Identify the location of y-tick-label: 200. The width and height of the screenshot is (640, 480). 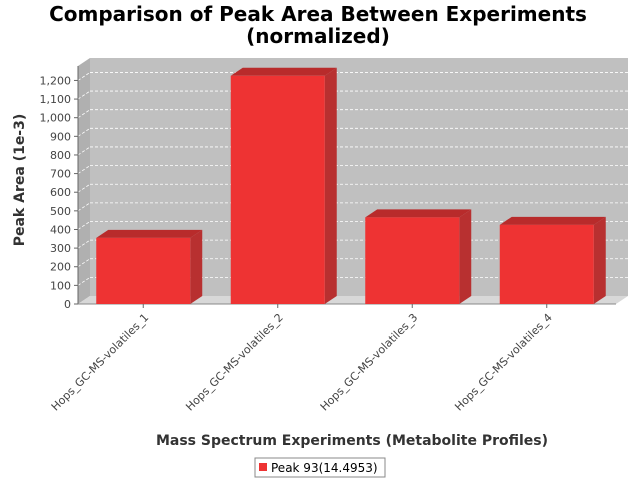
(60, 267).